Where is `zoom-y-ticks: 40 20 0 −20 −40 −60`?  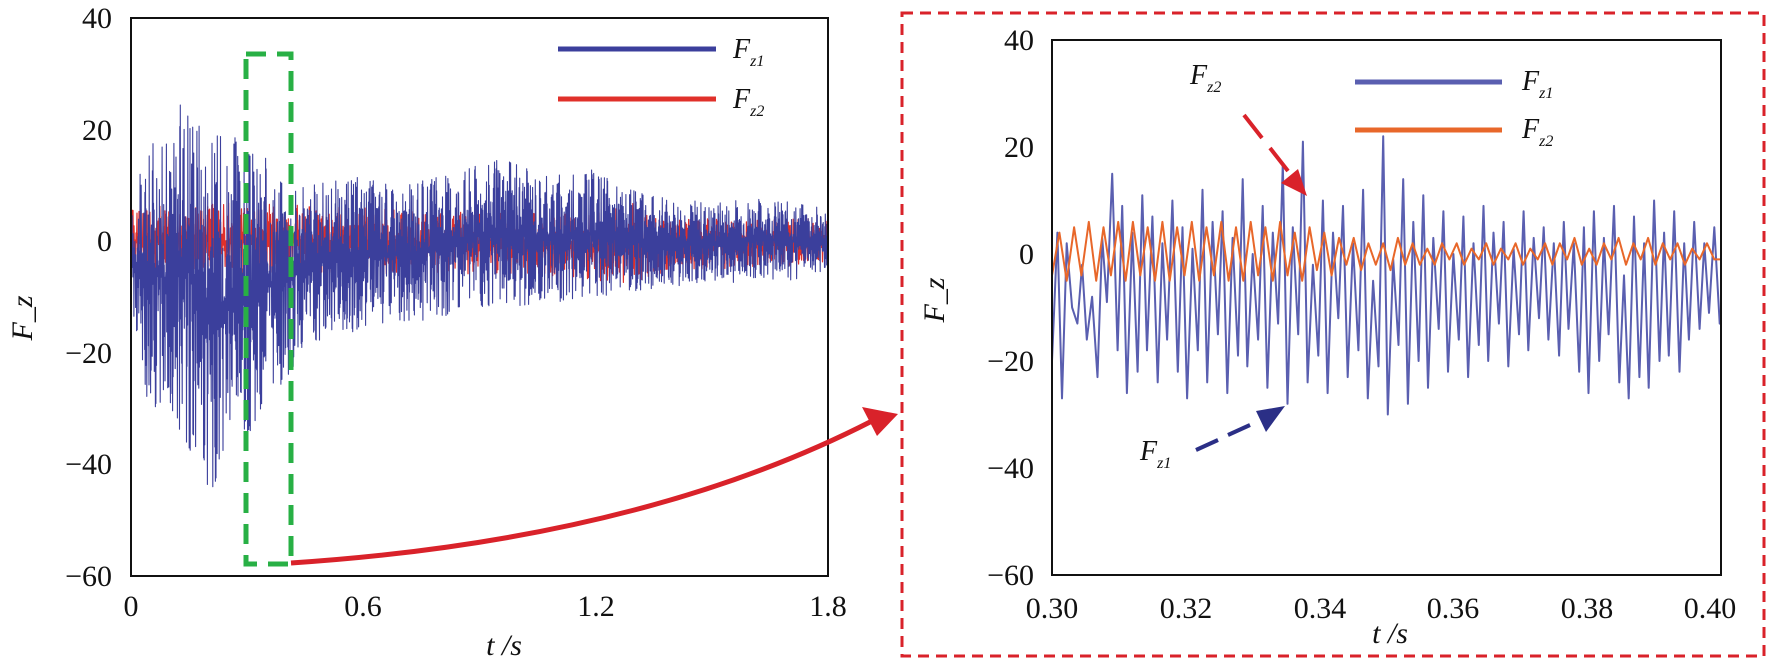 zoom-y-ticks: 40 20 0 −20 −40 −60 is located at coordinates (1010, 308).